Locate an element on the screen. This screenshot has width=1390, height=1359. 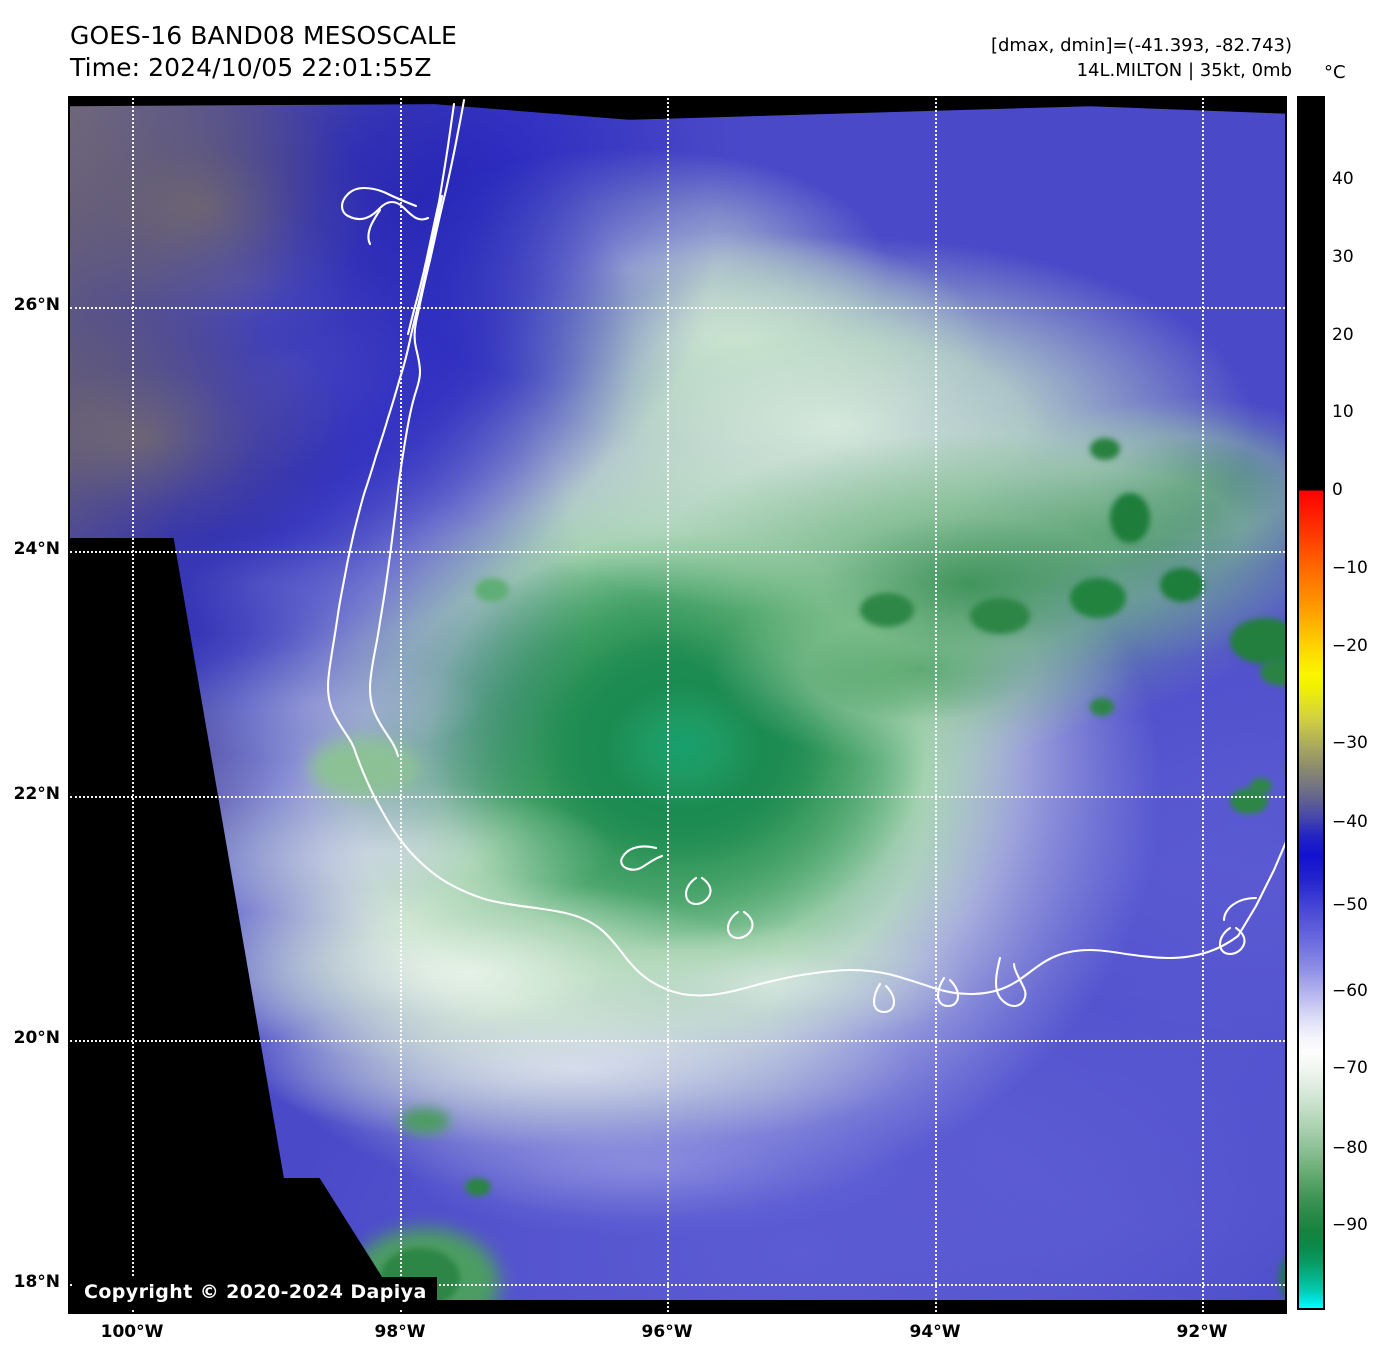
gridline-lon-94w is located at coordinates (936, 705).